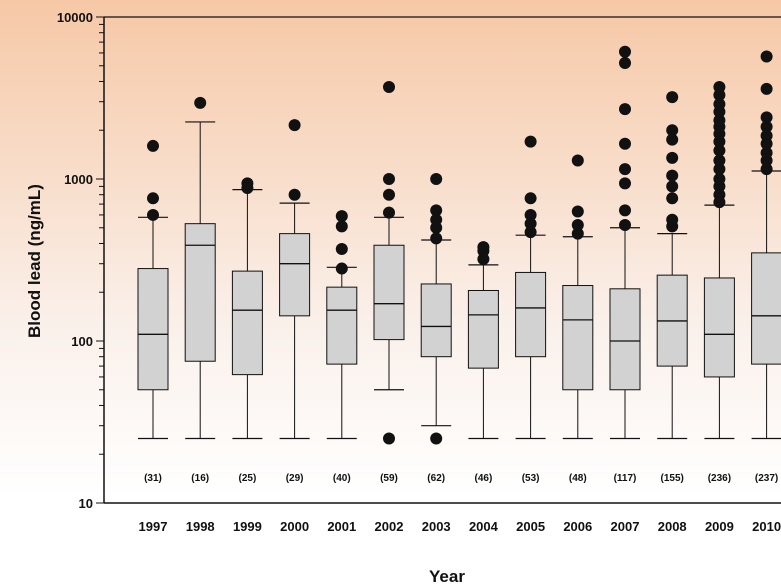 The image size is (781, 585). I want to click on box-1999: (25), so click(247, 330).